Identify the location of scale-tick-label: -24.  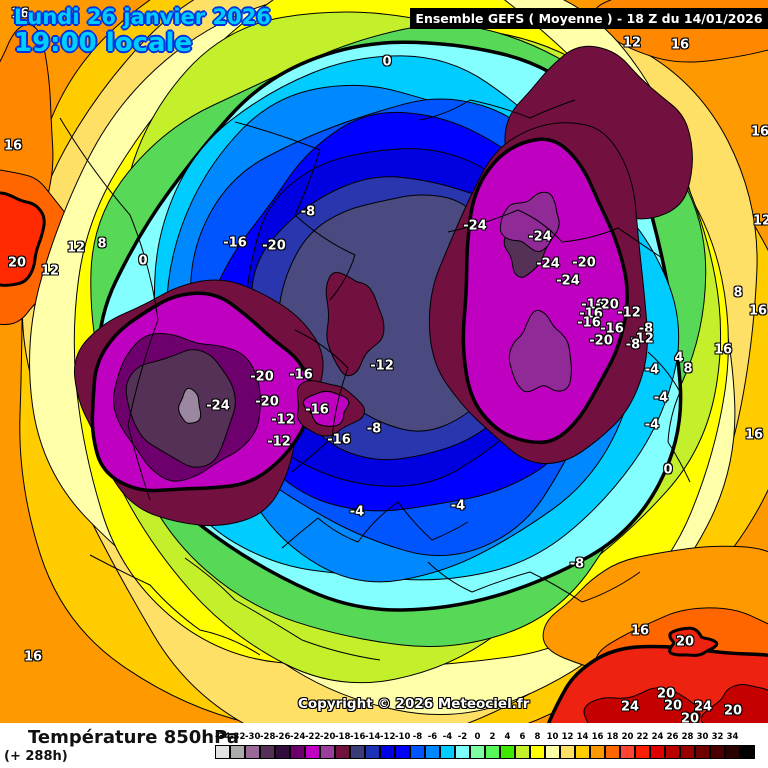
(298, 737).